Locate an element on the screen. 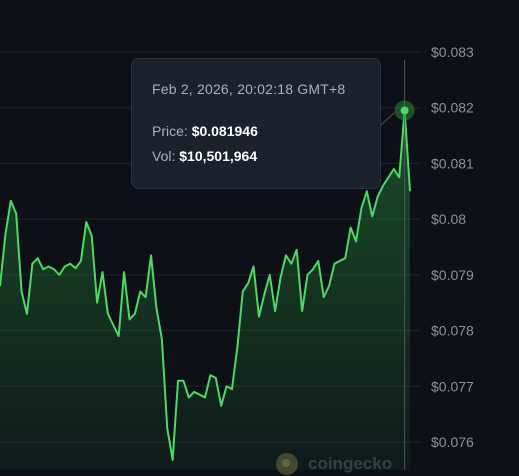 This screenshot has width=519, height=476. y-tick-label: $0.08 is located at coordinates (448, 219).